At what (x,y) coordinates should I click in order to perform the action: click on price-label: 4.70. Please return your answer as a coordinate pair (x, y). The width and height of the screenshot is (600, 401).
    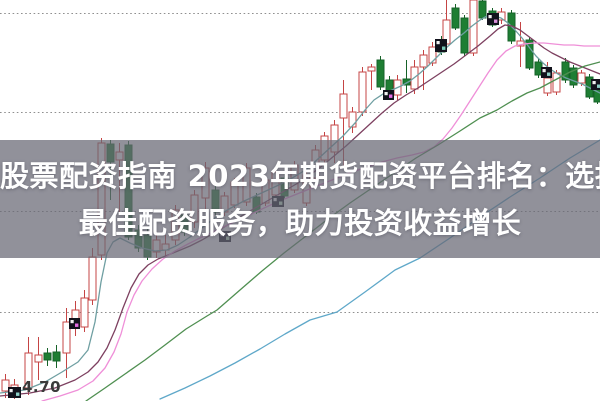
    Looking at the image, I should click on (42, 387).